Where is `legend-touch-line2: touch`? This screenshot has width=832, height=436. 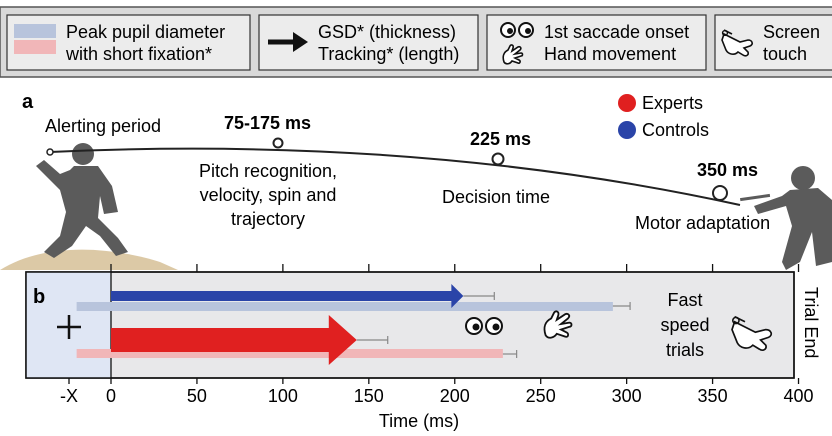
legend-touch-line2: touch is located at coordinates (785, 54).